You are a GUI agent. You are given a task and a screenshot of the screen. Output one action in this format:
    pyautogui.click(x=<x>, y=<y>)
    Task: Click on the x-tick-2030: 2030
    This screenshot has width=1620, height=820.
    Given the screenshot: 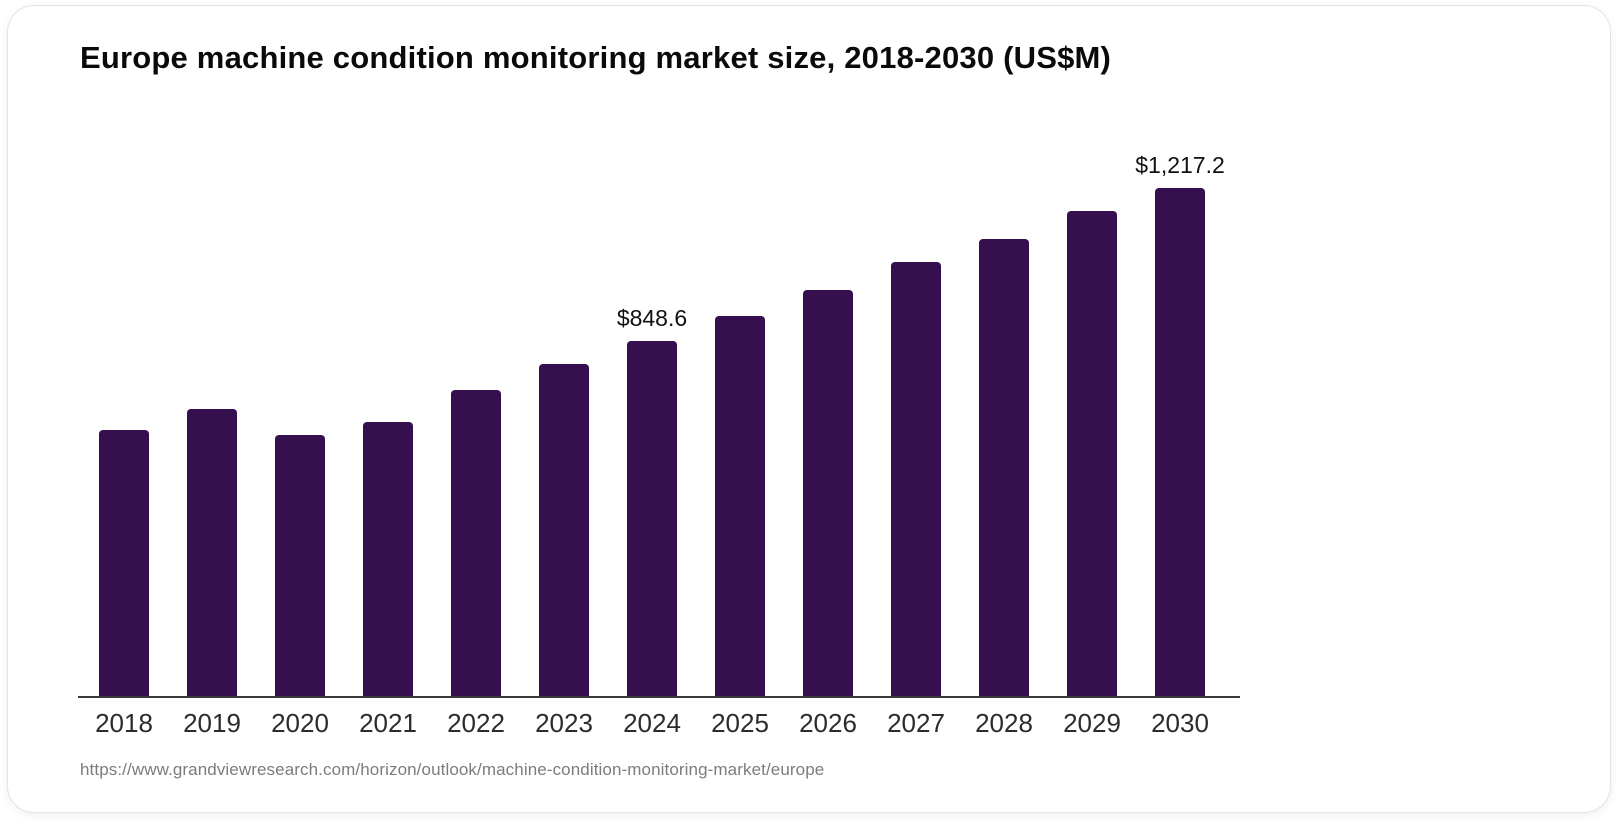 What is the action you would take?
    pyautogui.click(x=1180, y=723)
    